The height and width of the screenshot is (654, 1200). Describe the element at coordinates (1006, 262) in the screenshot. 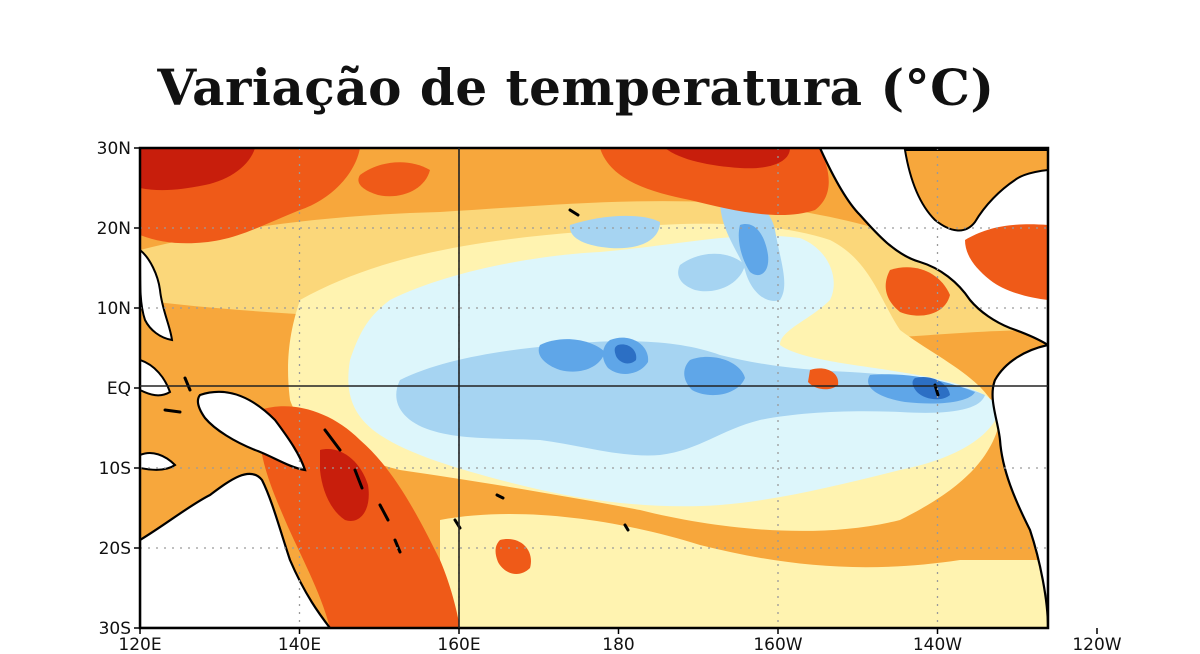

I see `land-caribbean-sea` at that location.